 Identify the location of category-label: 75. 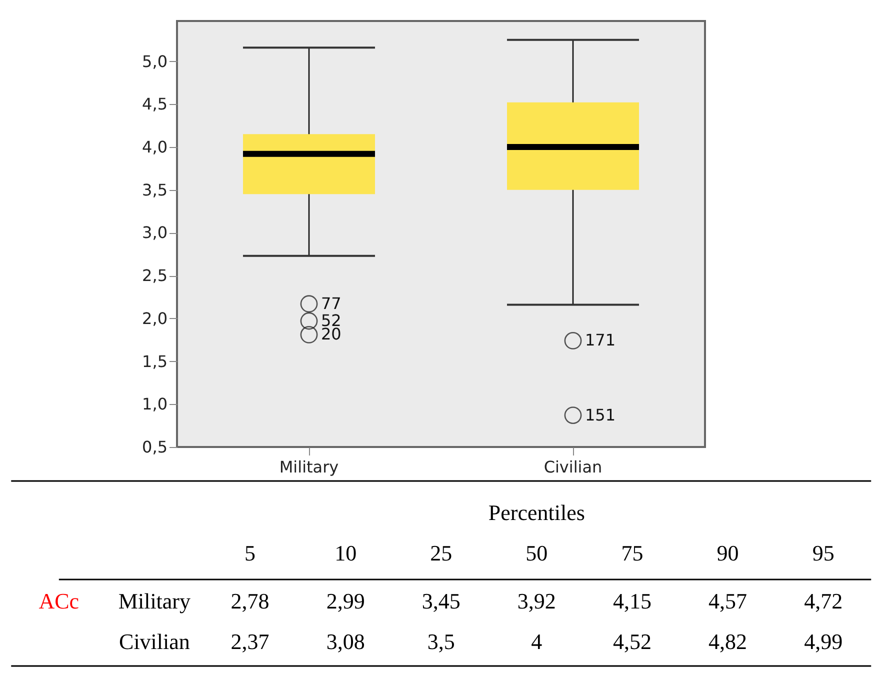
(632, 553).